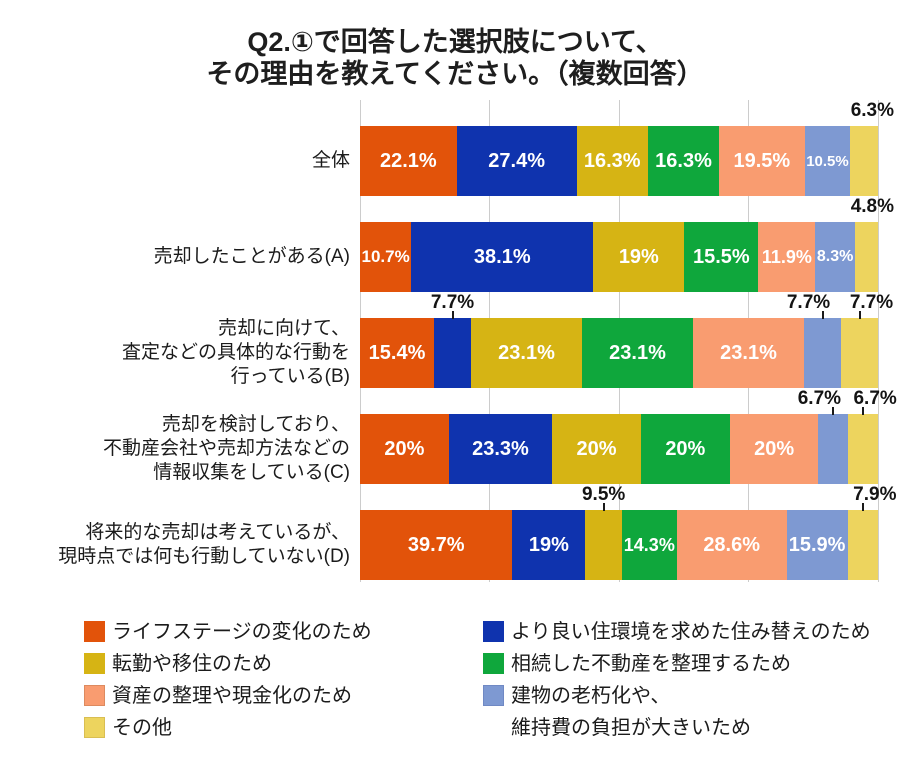 The height and width of the screenshot is (780, 910). Describe the element at coordinates (649, 545) in the screenshot. I see `bar-segment: 14.3%` at that location.